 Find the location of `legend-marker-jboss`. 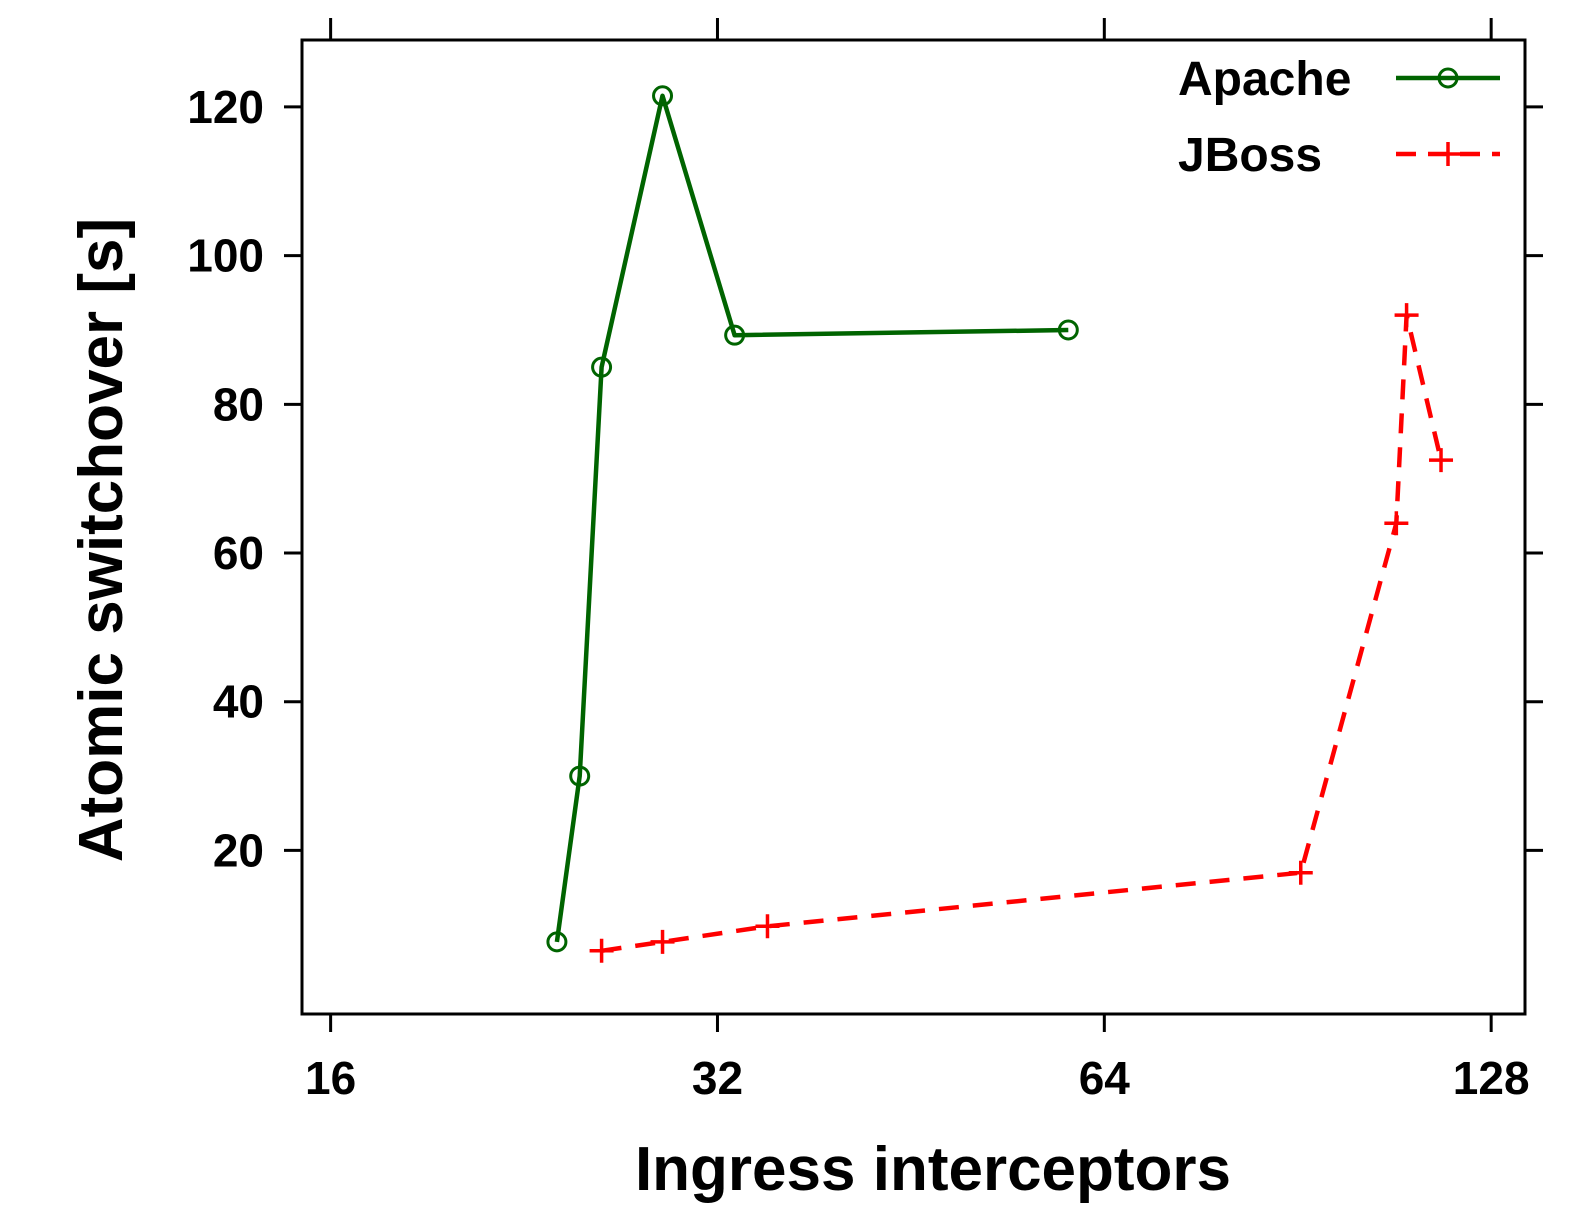

legend-marker-jboss is located at coordinates (1448, 154).